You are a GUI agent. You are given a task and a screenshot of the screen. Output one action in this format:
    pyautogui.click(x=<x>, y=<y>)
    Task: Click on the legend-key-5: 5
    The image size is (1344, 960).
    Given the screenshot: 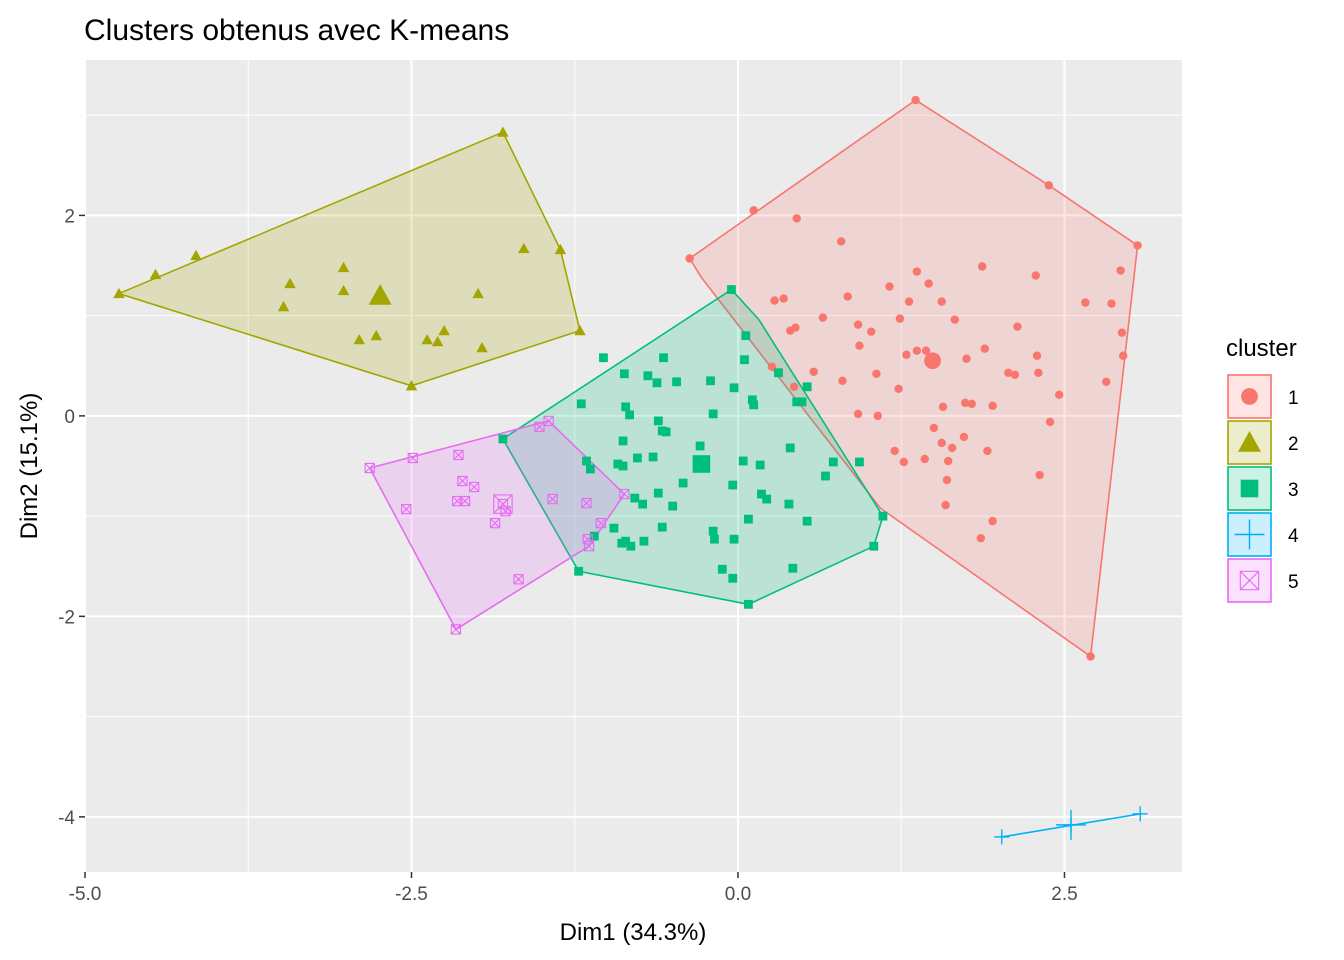 What is the action you would take?
    pyautogui.click(x=1263, y=580)
    